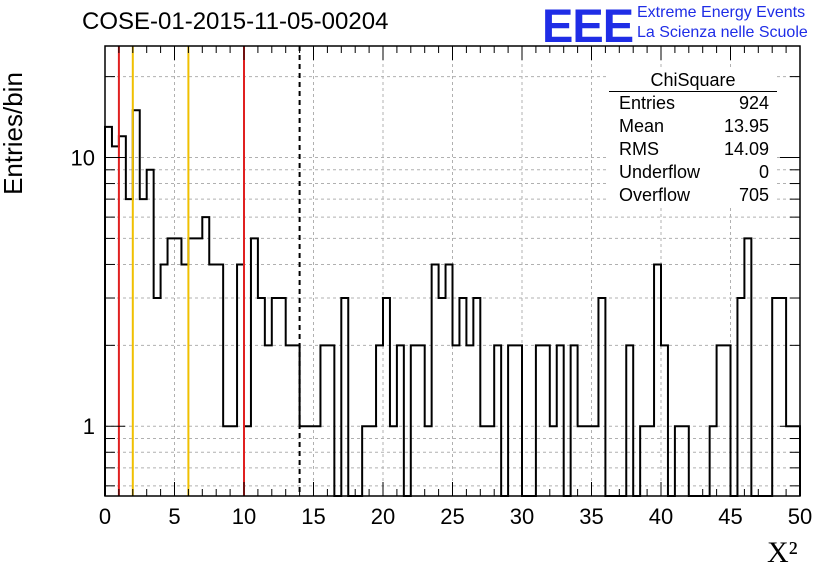 This screenshot has width=836, height=572. Describe the element at coordinates (693, 80) in the screenshot. I see `stats-title: ChiSquare` at that location.